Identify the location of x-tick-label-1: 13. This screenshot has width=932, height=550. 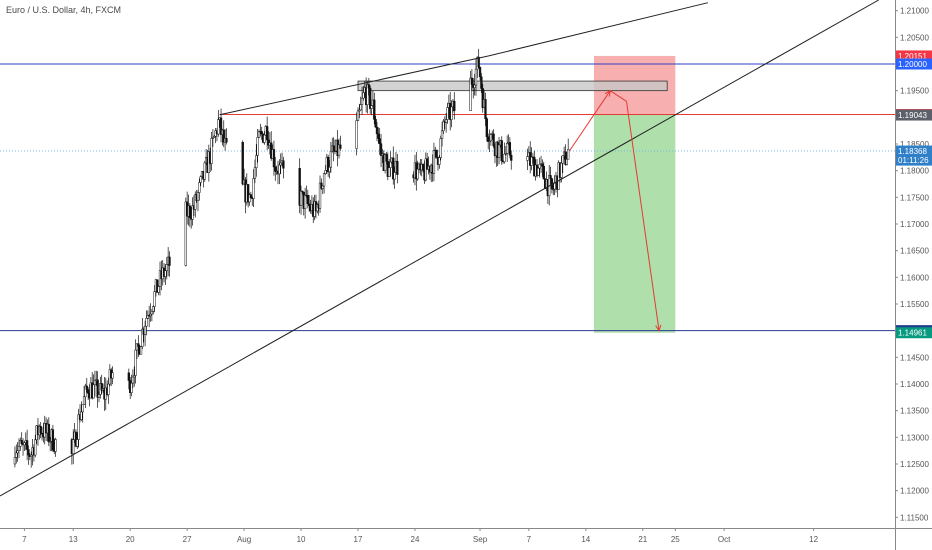
(73, 539).